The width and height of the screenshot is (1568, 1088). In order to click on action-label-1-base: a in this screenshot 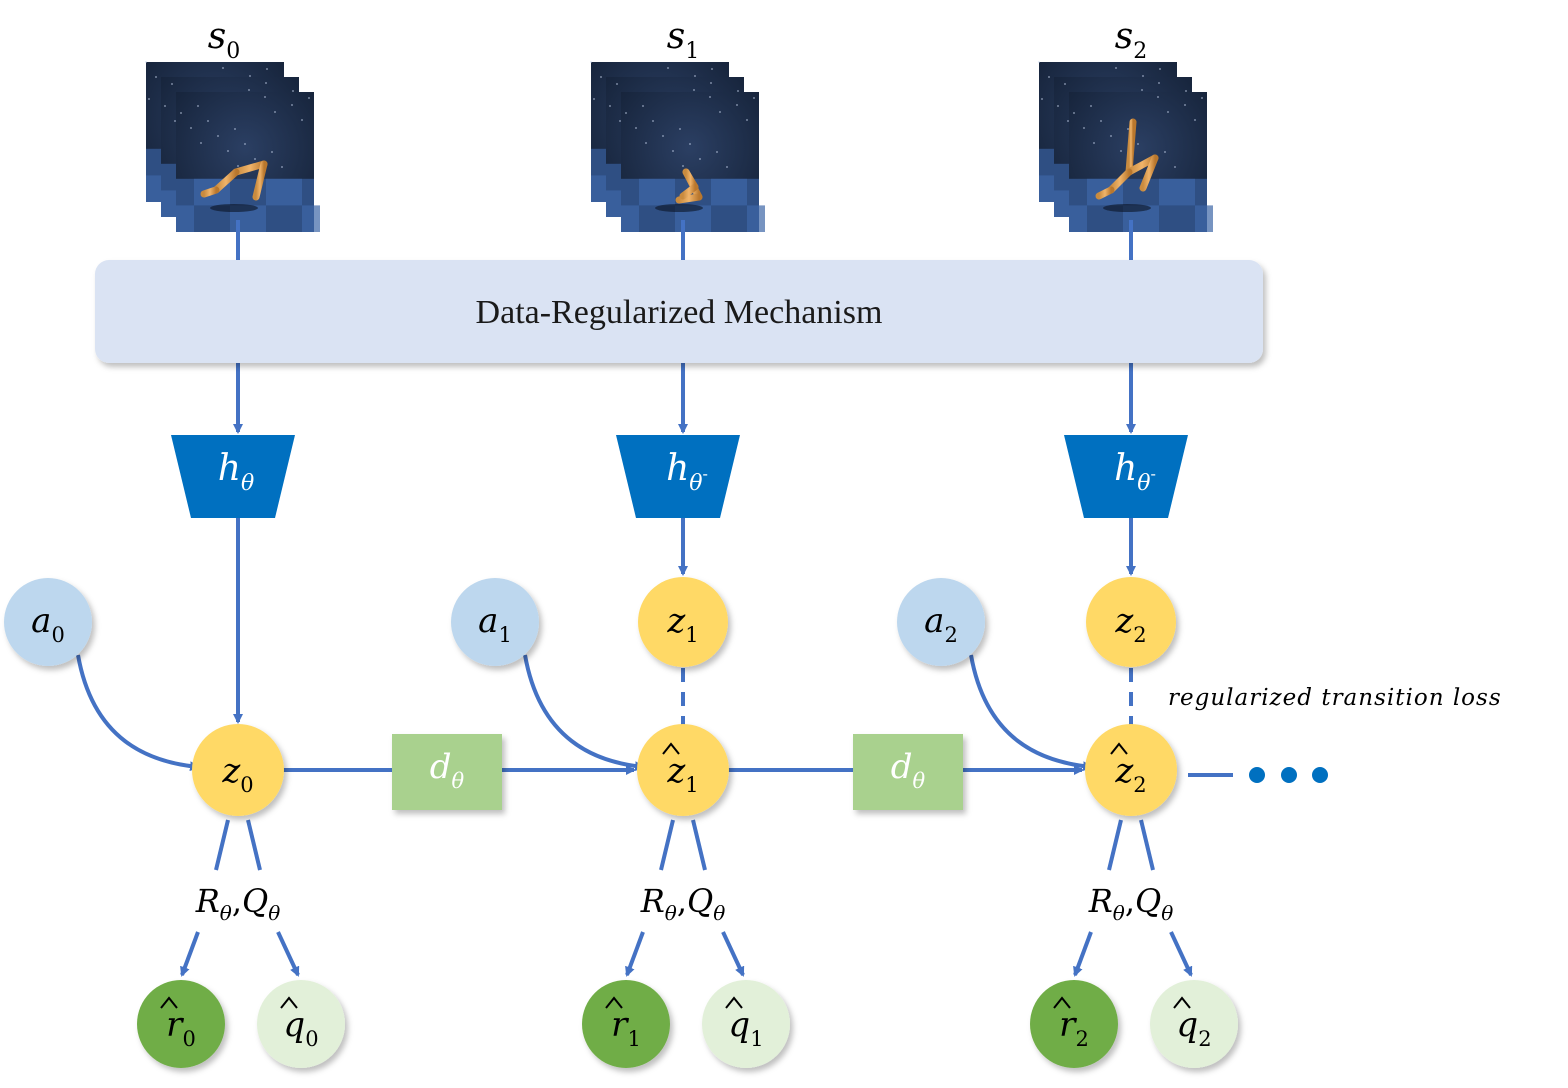, I will do `click(488, 621)`.